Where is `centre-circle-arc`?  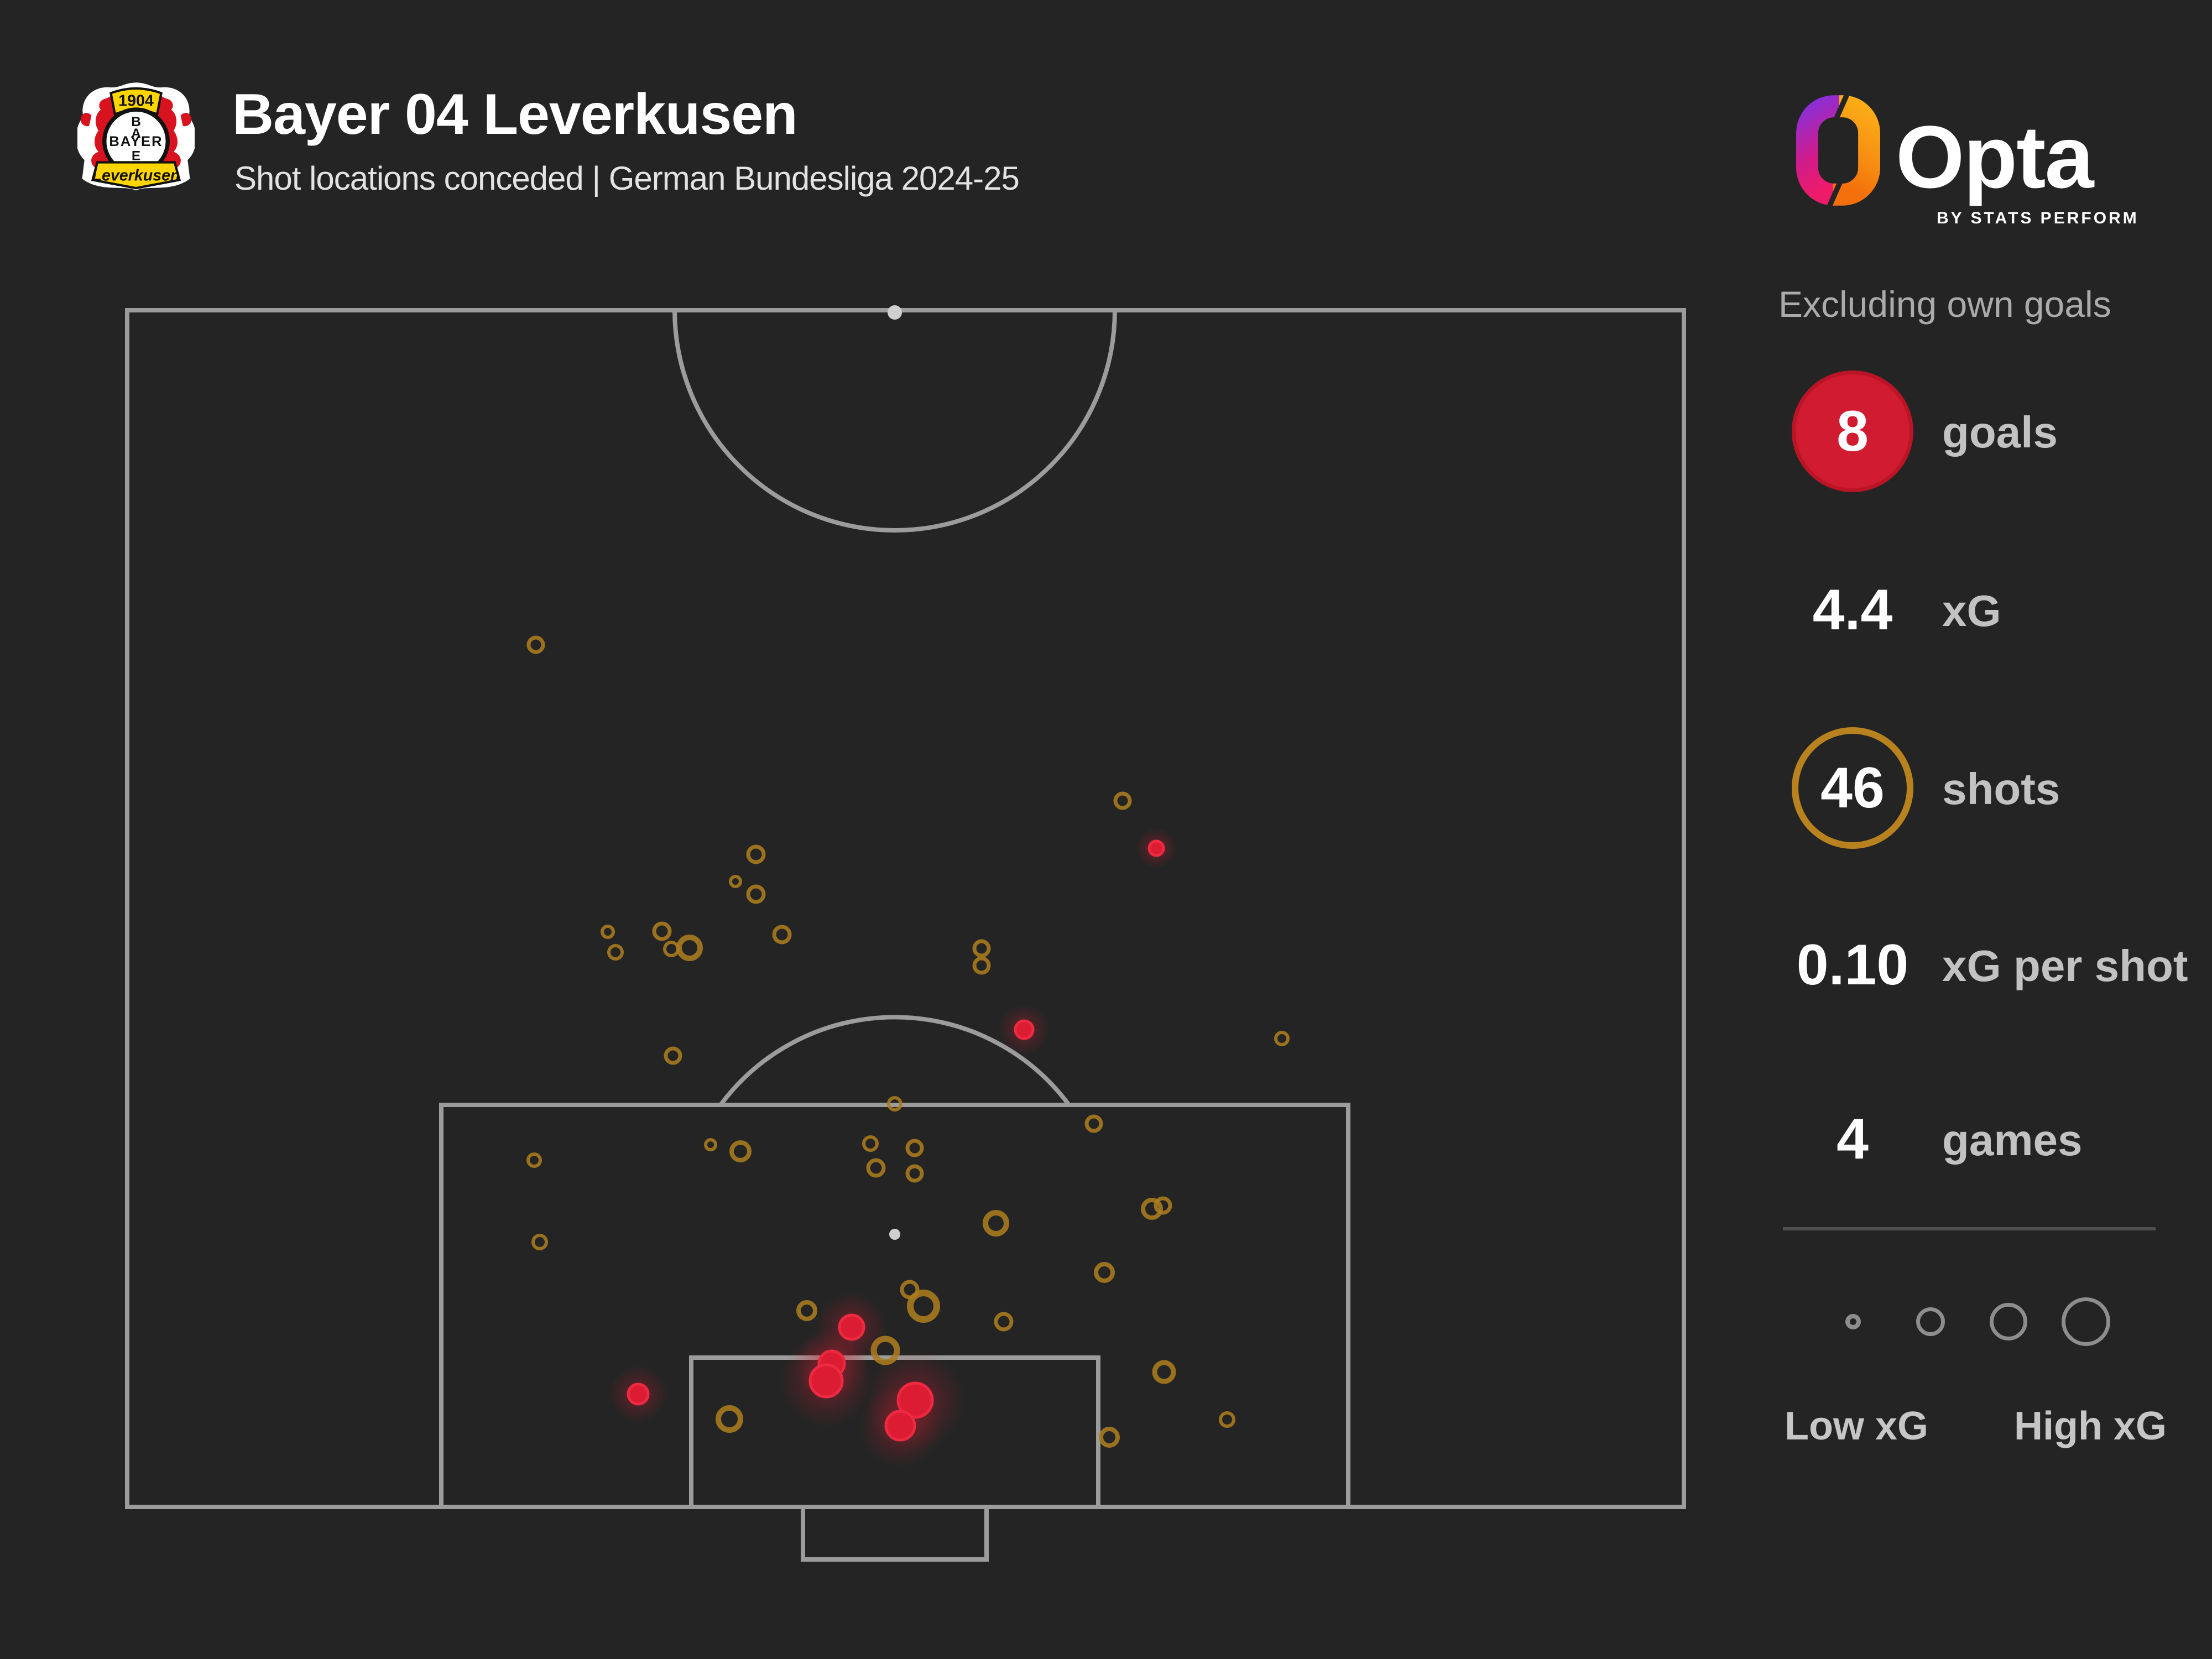
centre-circle-arc is located at coordinates (895, 422).